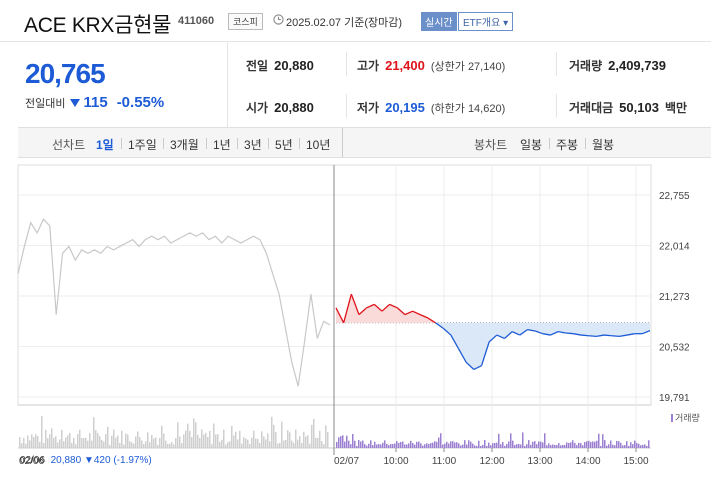 This screenshot has height=477, width=711. Describe the element at coordinates (257, 66) in the screenshot. I see `prev-close-label: 전일` at that location.